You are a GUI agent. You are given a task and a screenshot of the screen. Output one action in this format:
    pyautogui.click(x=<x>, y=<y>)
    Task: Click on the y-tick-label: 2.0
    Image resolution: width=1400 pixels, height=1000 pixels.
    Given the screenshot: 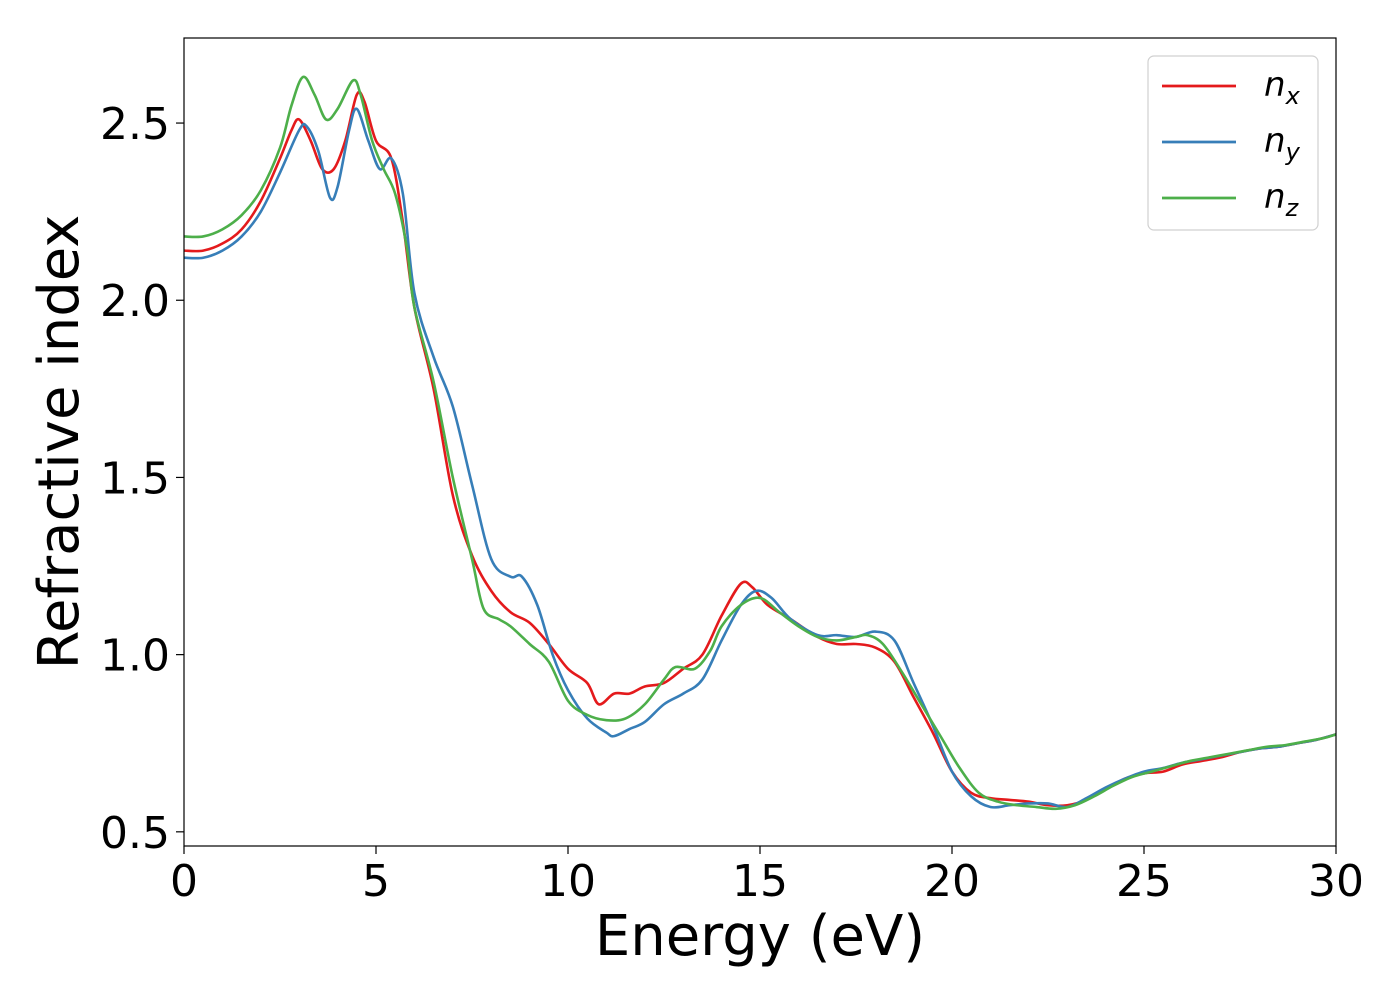 What is the action you would take?
    pyautogui.click(x=135, y=301)
    